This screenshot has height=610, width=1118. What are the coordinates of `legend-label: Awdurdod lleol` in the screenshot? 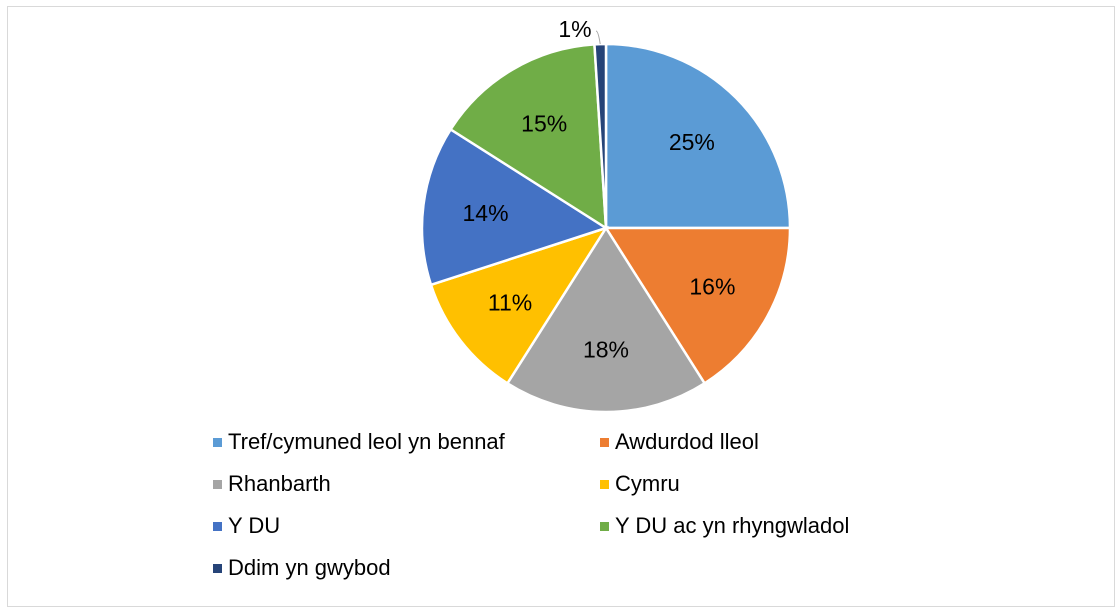 It's located at (687, 441).